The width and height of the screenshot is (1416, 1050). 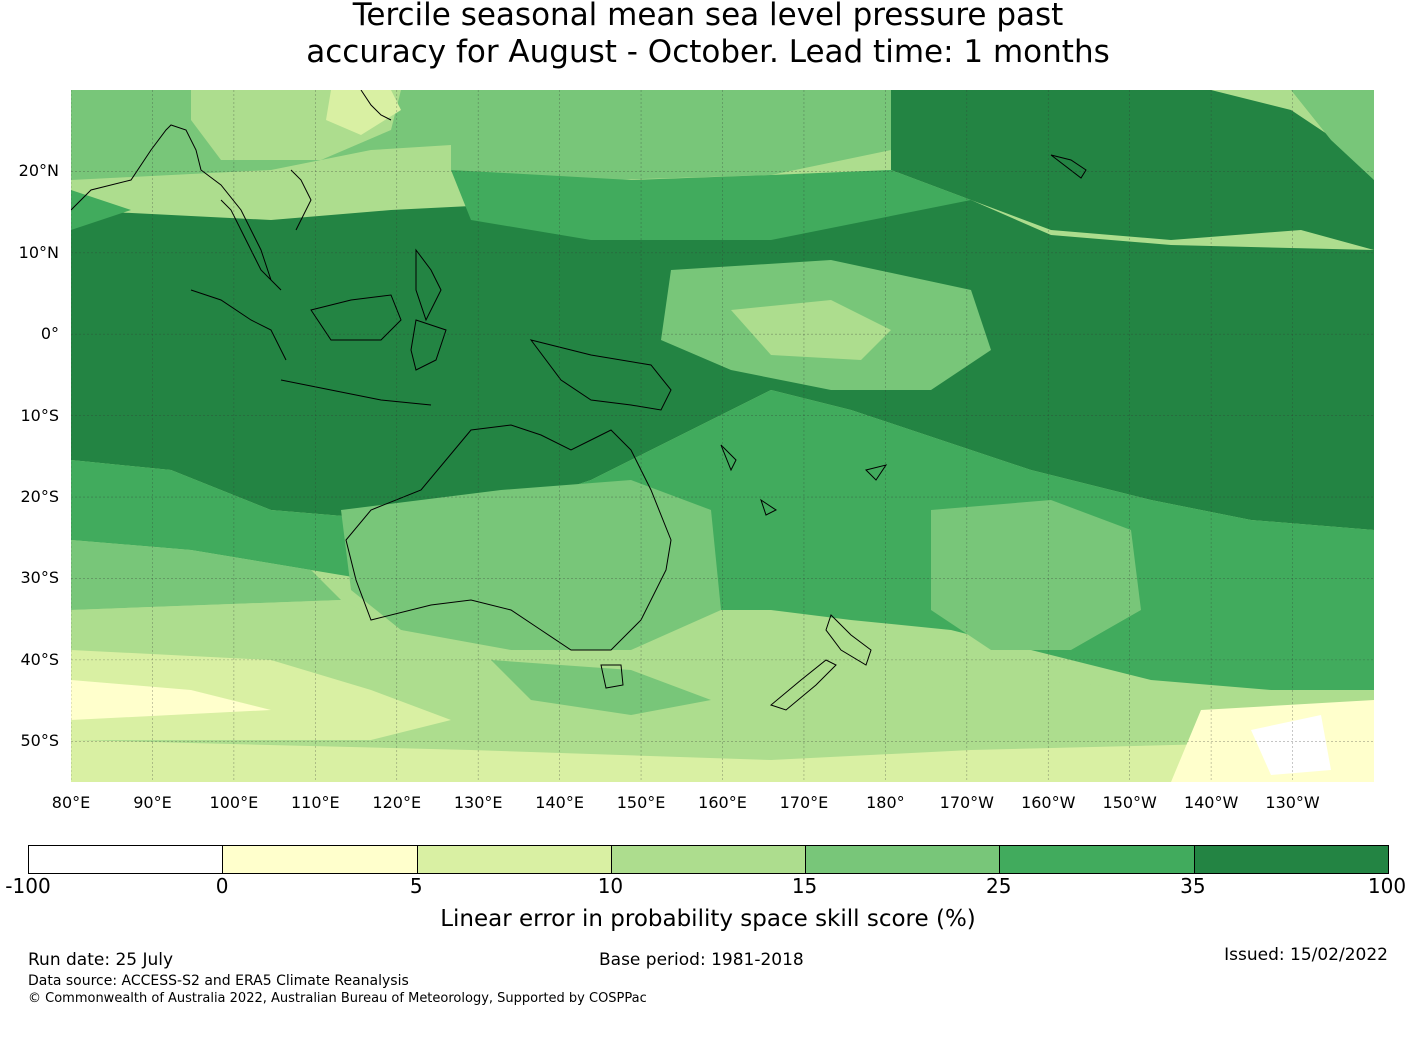 I want to click on skill-band-australia, so click(x=531, y=565).